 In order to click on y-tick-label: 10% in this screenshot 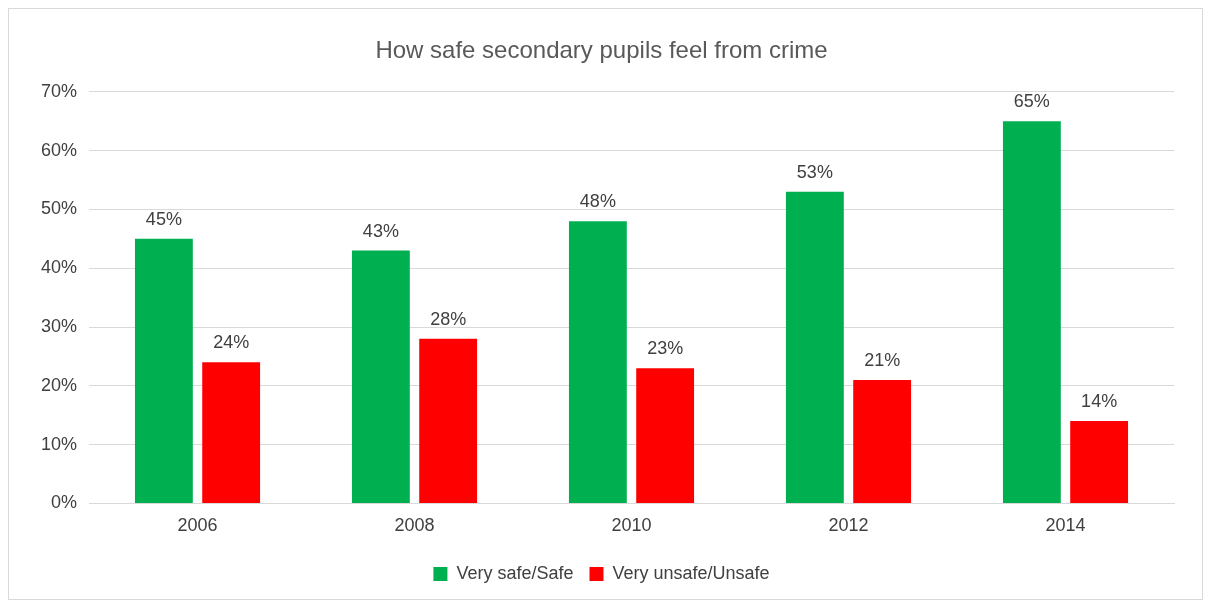, I will do `click(59, 443)`.